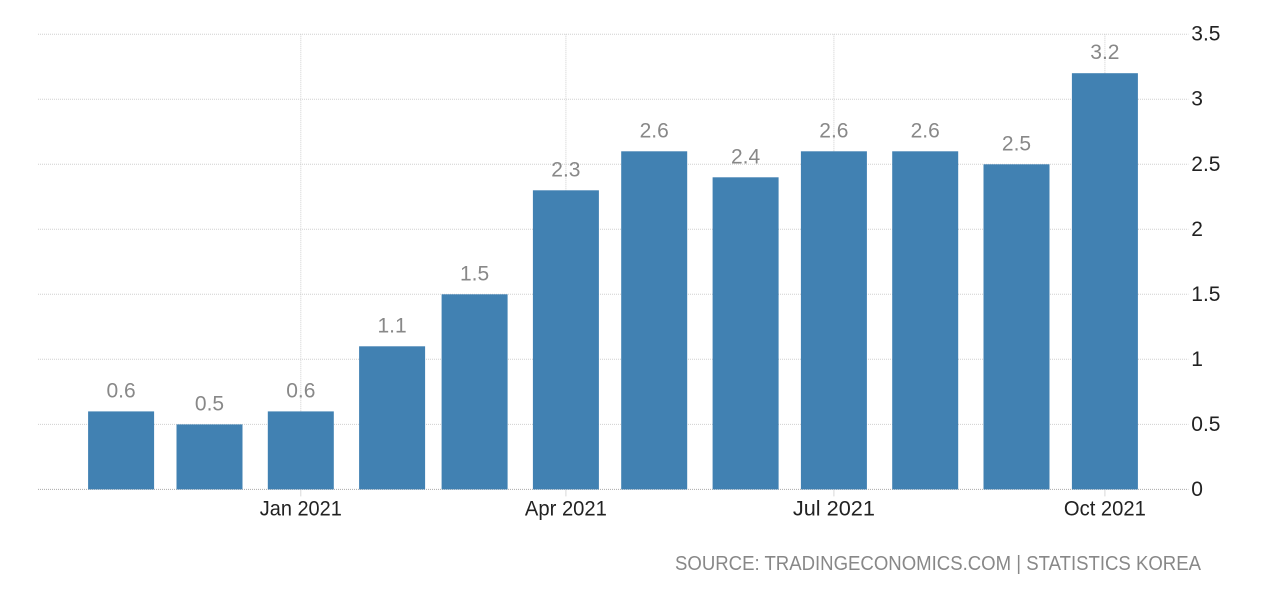  What do you see at coordinates (1197, 229) in the screenshot?
I see `svg-text: 2` at bounding box center [1197, 229].